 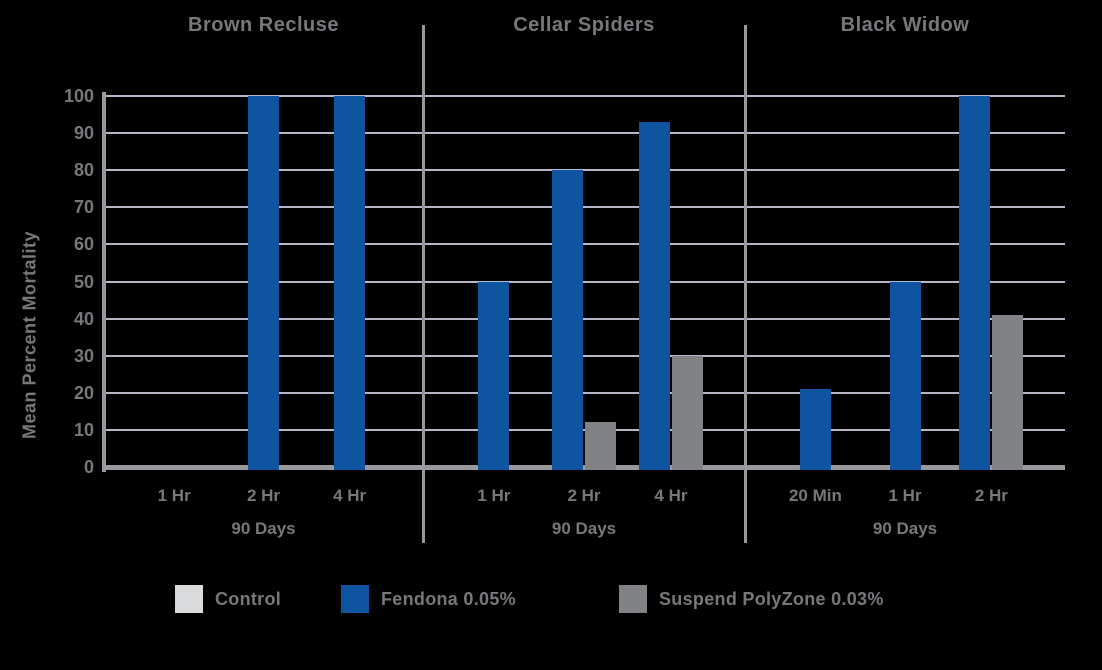 I want to click on legend-label: Control, so click(x=248, y=599).